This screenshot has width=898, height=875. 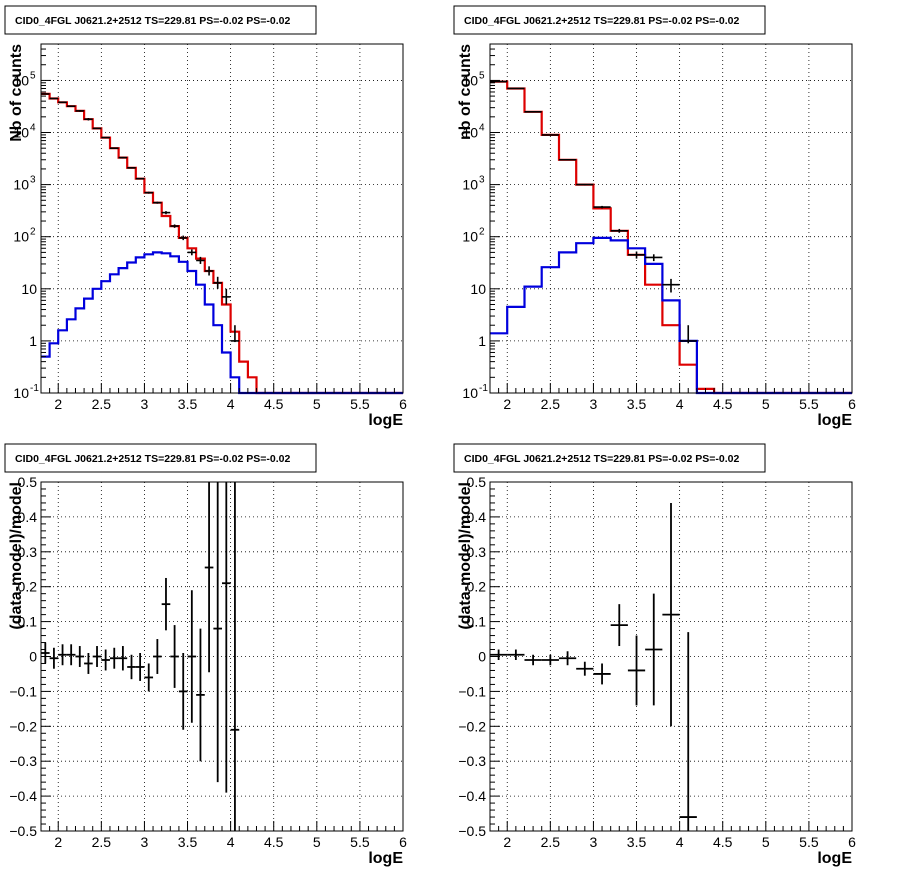 I want to click on y-tick-label-exponent: 2, so click(x=33, y=232).